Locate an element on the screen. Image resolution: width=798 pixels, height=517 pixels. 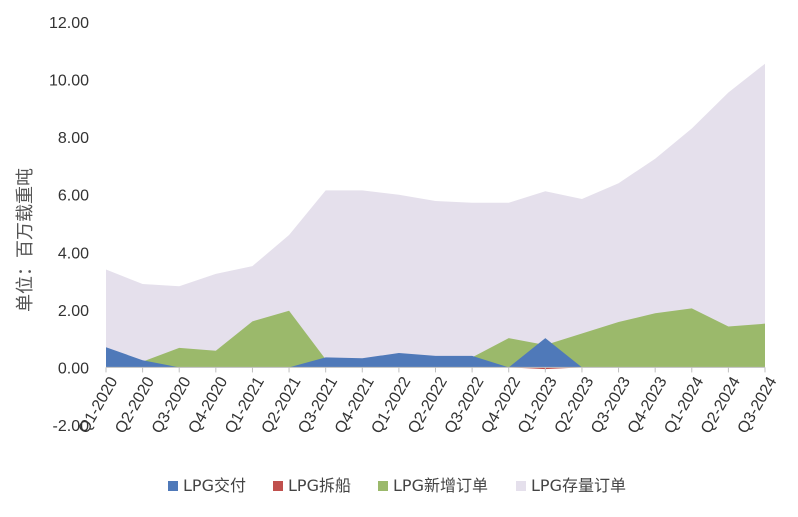
y-tick-label: 10.00 is located at coordinates (69, 81).